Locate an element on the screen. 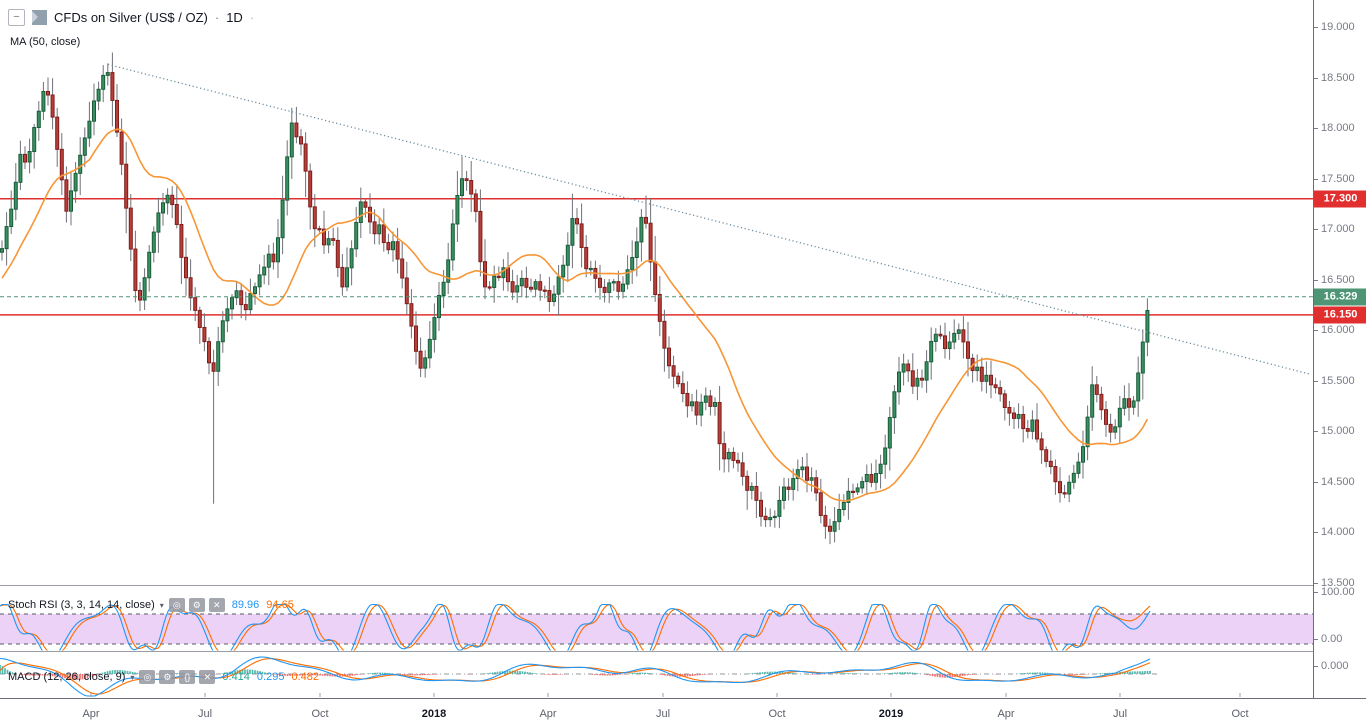  braces-icon: {} is located at coordinates (187, 677).